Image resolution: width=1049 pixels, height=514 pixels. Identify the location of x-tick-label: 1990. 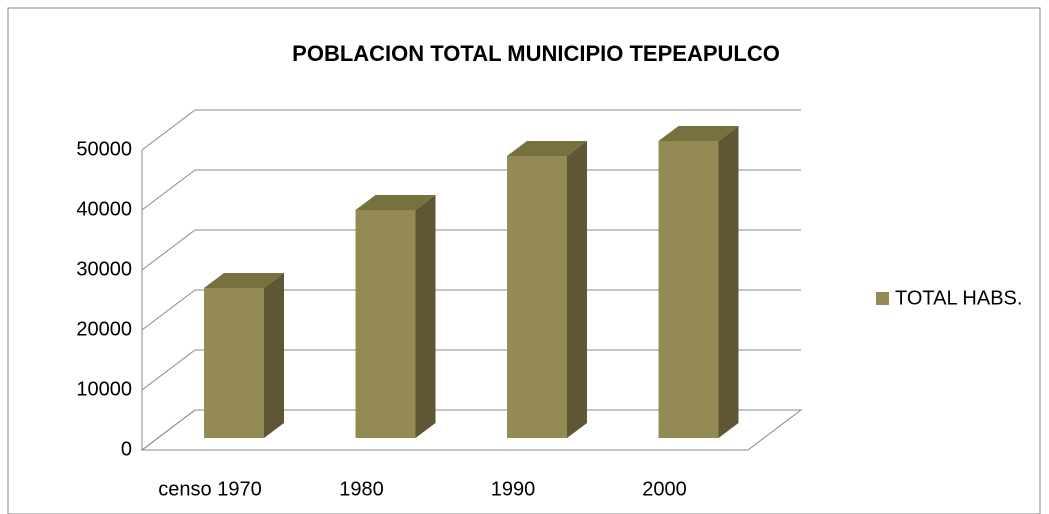
(513, 489).